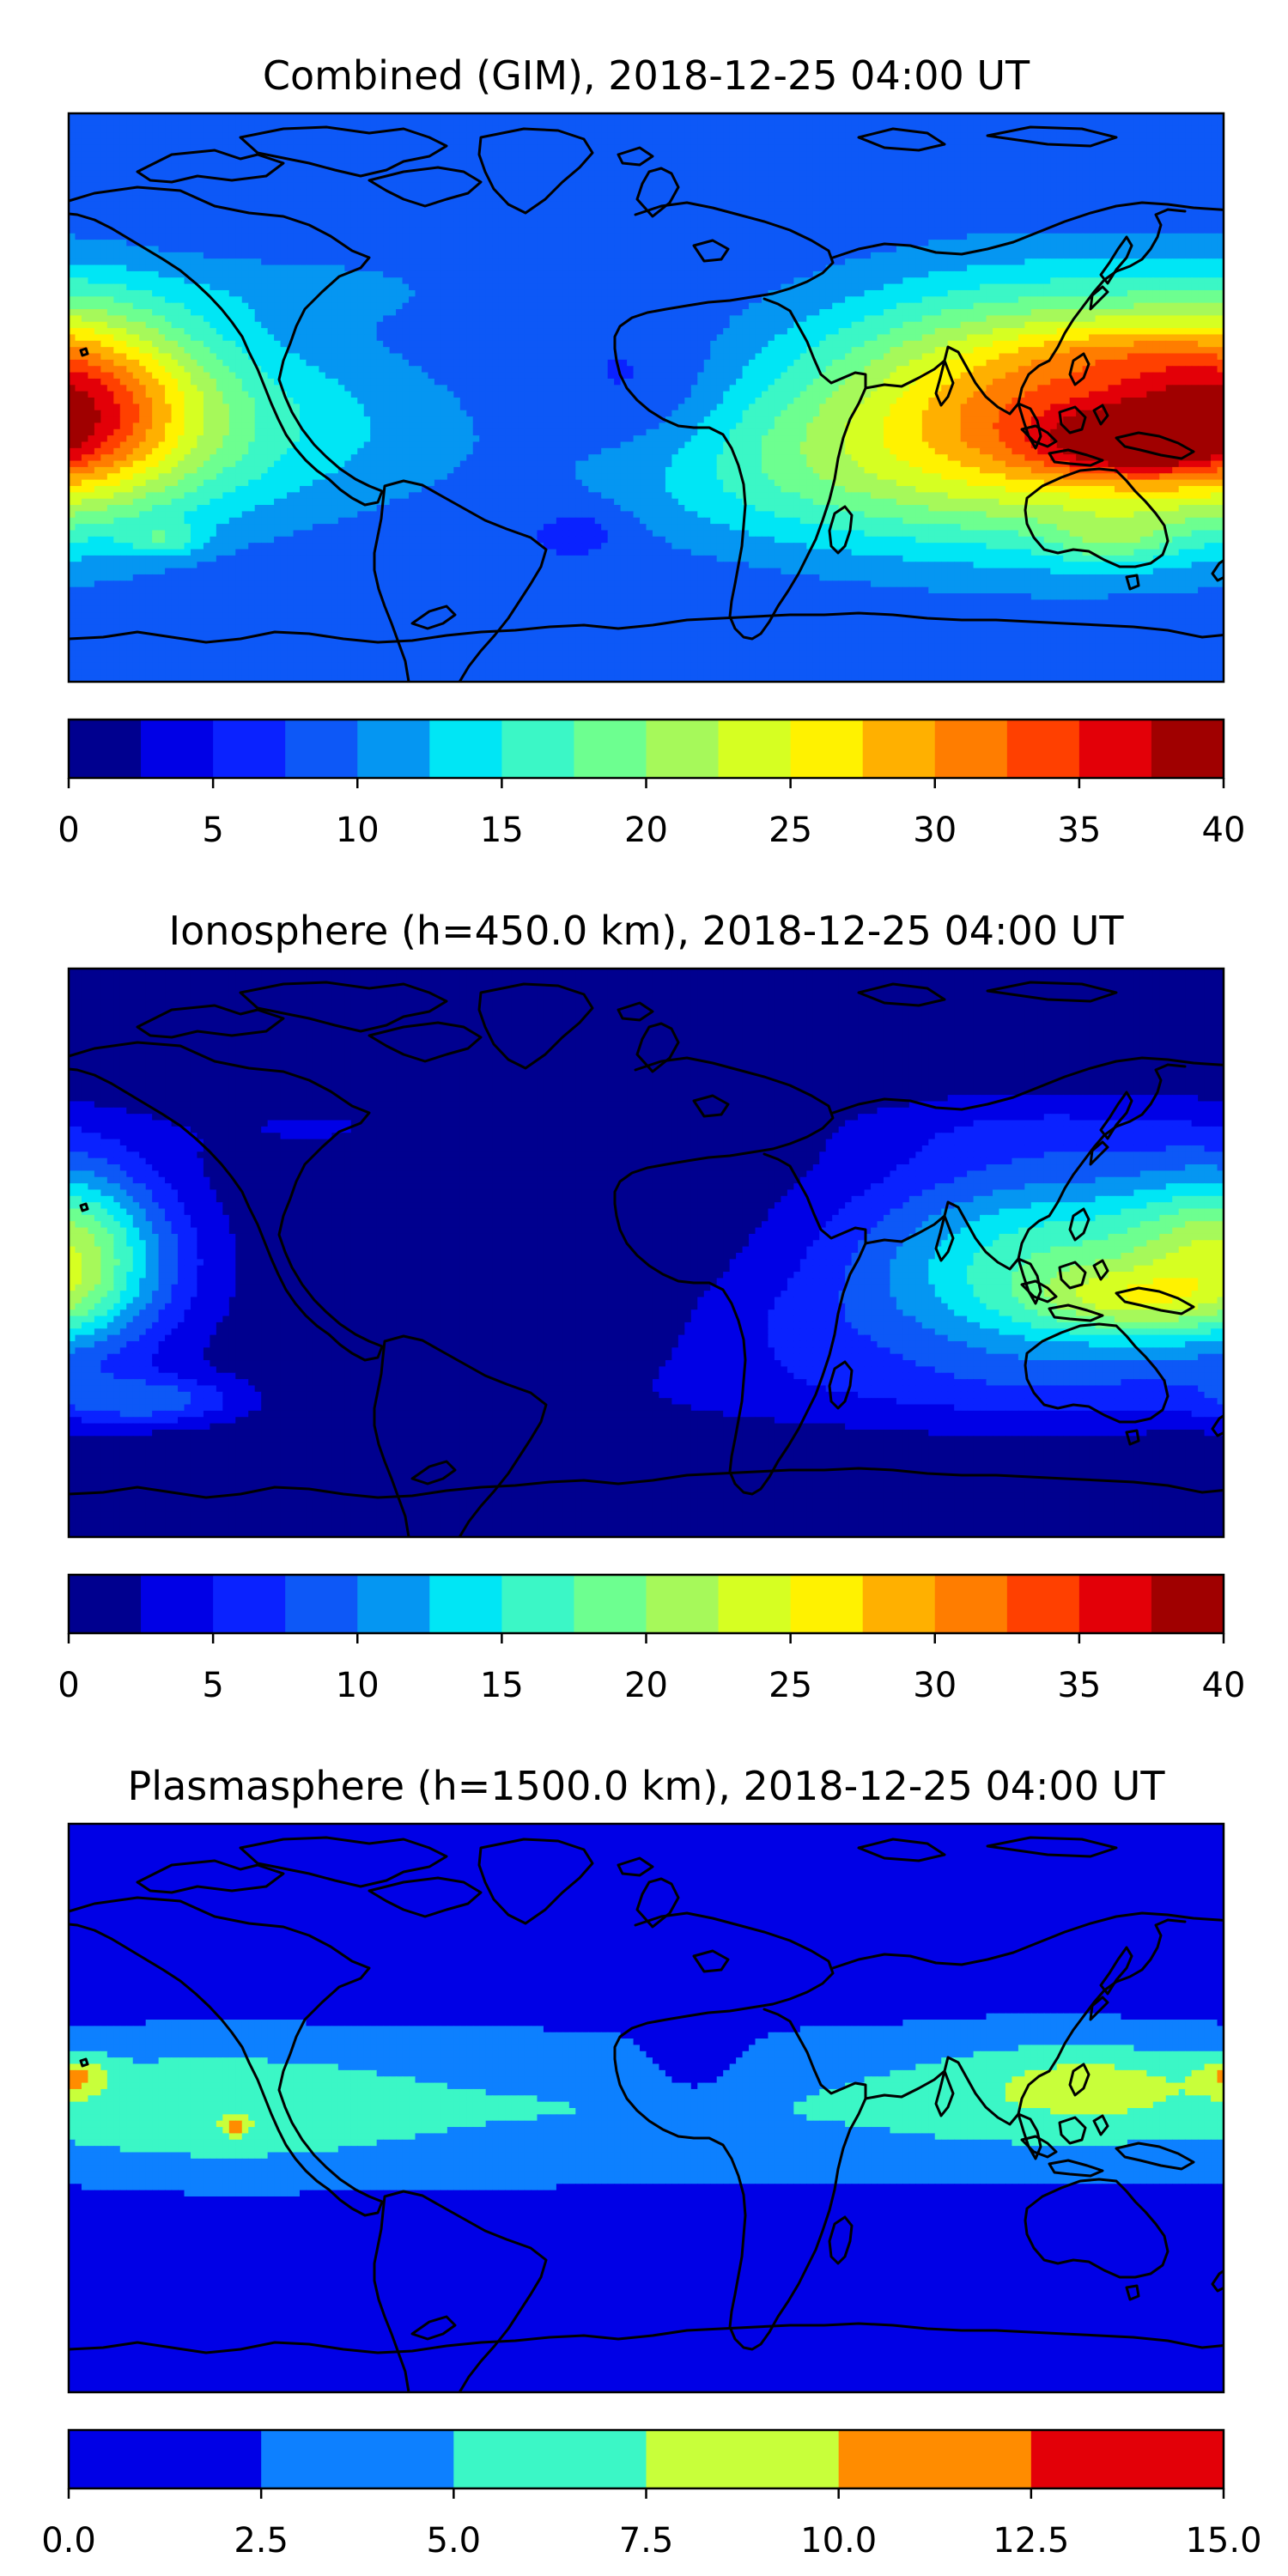 This screenshot has width=1288, height=2576. What do you see at coordinates (647, 2541) in the screenshot?
I see `colorbar-tick-label: 7.5` at bounding box center [647, 2541].